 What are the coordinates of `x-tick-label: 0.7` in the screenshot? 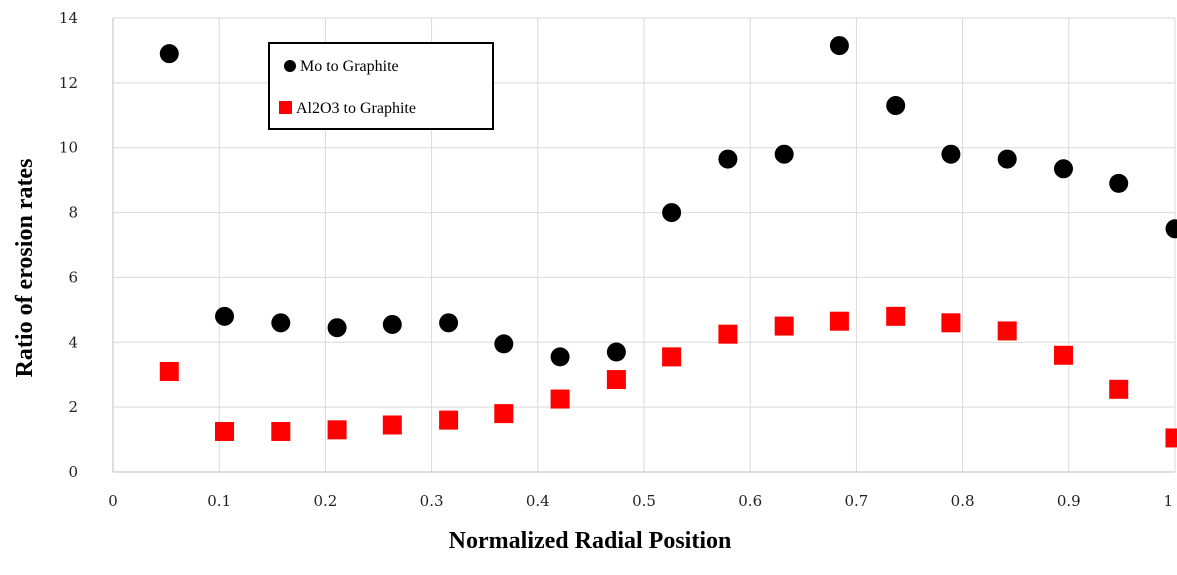 It's located at (856, 501).